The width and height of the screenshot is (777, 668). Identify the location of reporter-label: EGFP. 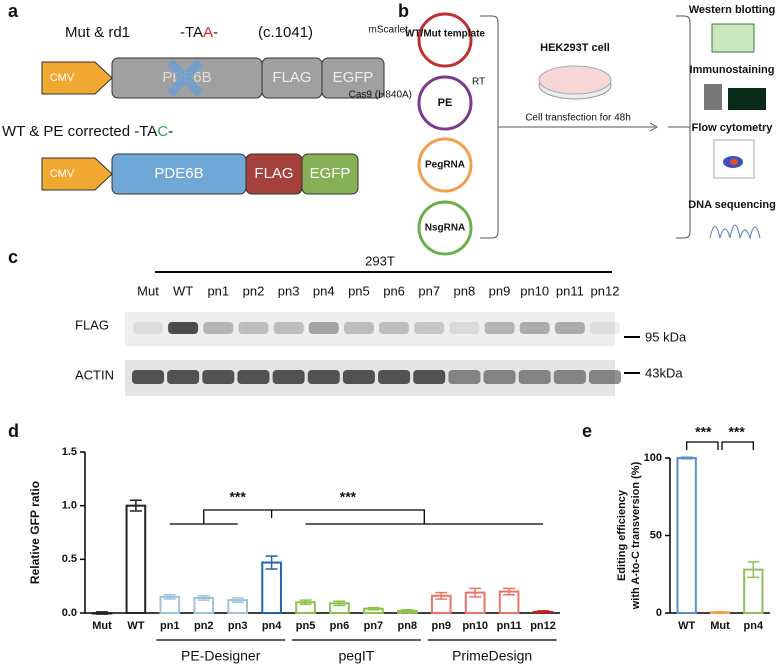
(353, 77).